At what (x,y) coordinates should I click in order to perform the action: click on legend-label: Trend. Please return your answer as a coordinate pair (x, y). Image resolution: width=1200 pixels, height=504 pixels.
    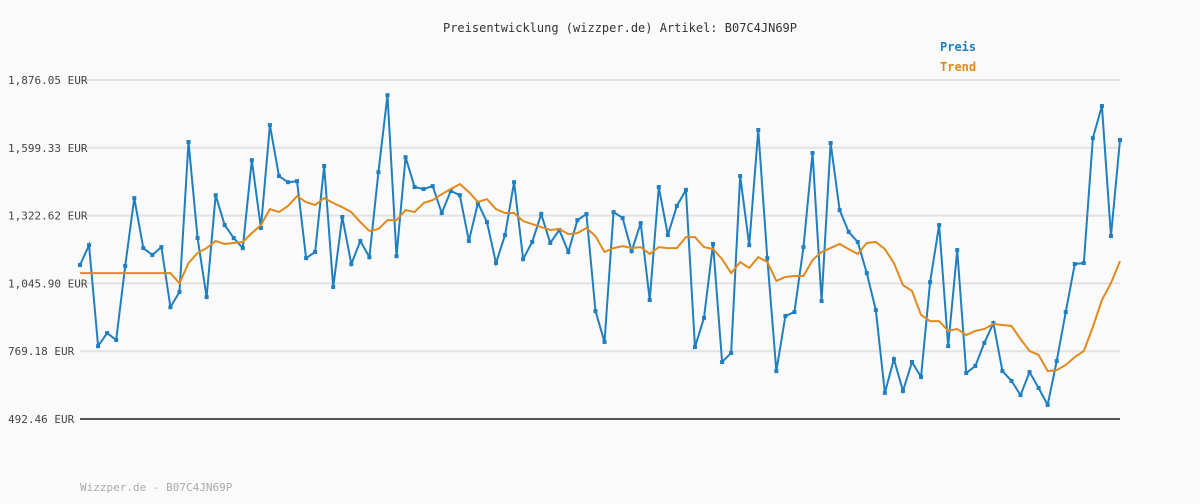
    Looking at the image, I should click on (958, 67).